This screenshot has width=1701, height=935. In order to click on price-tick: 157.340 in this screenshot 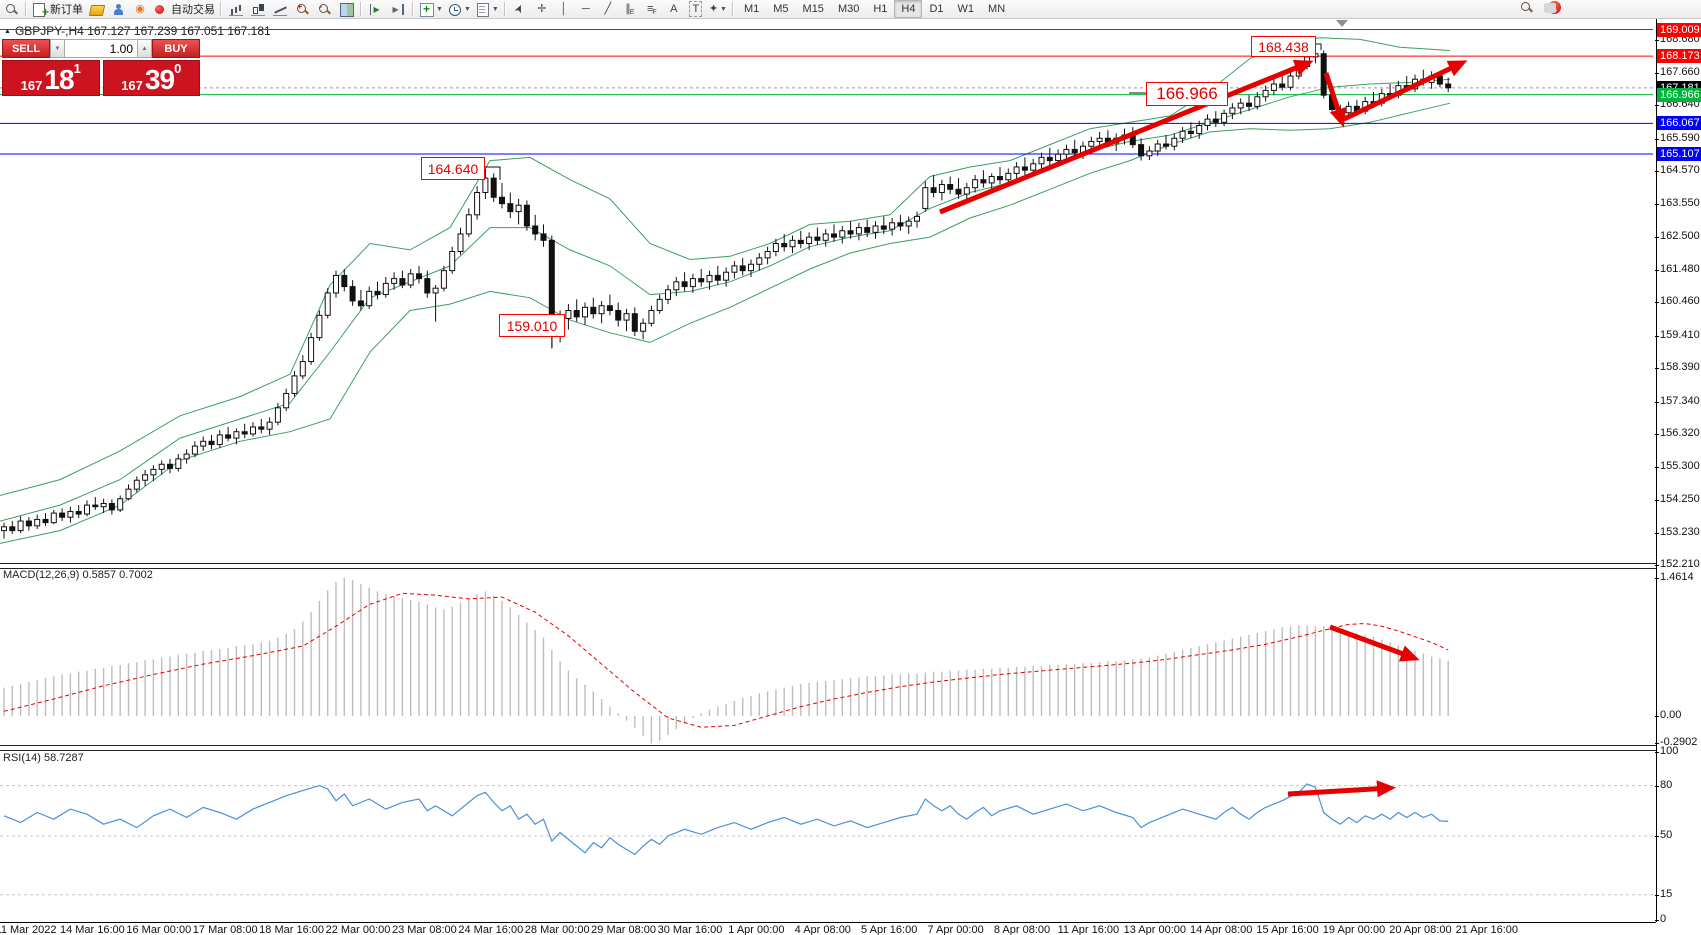, I will do `click(1677, 400)`.